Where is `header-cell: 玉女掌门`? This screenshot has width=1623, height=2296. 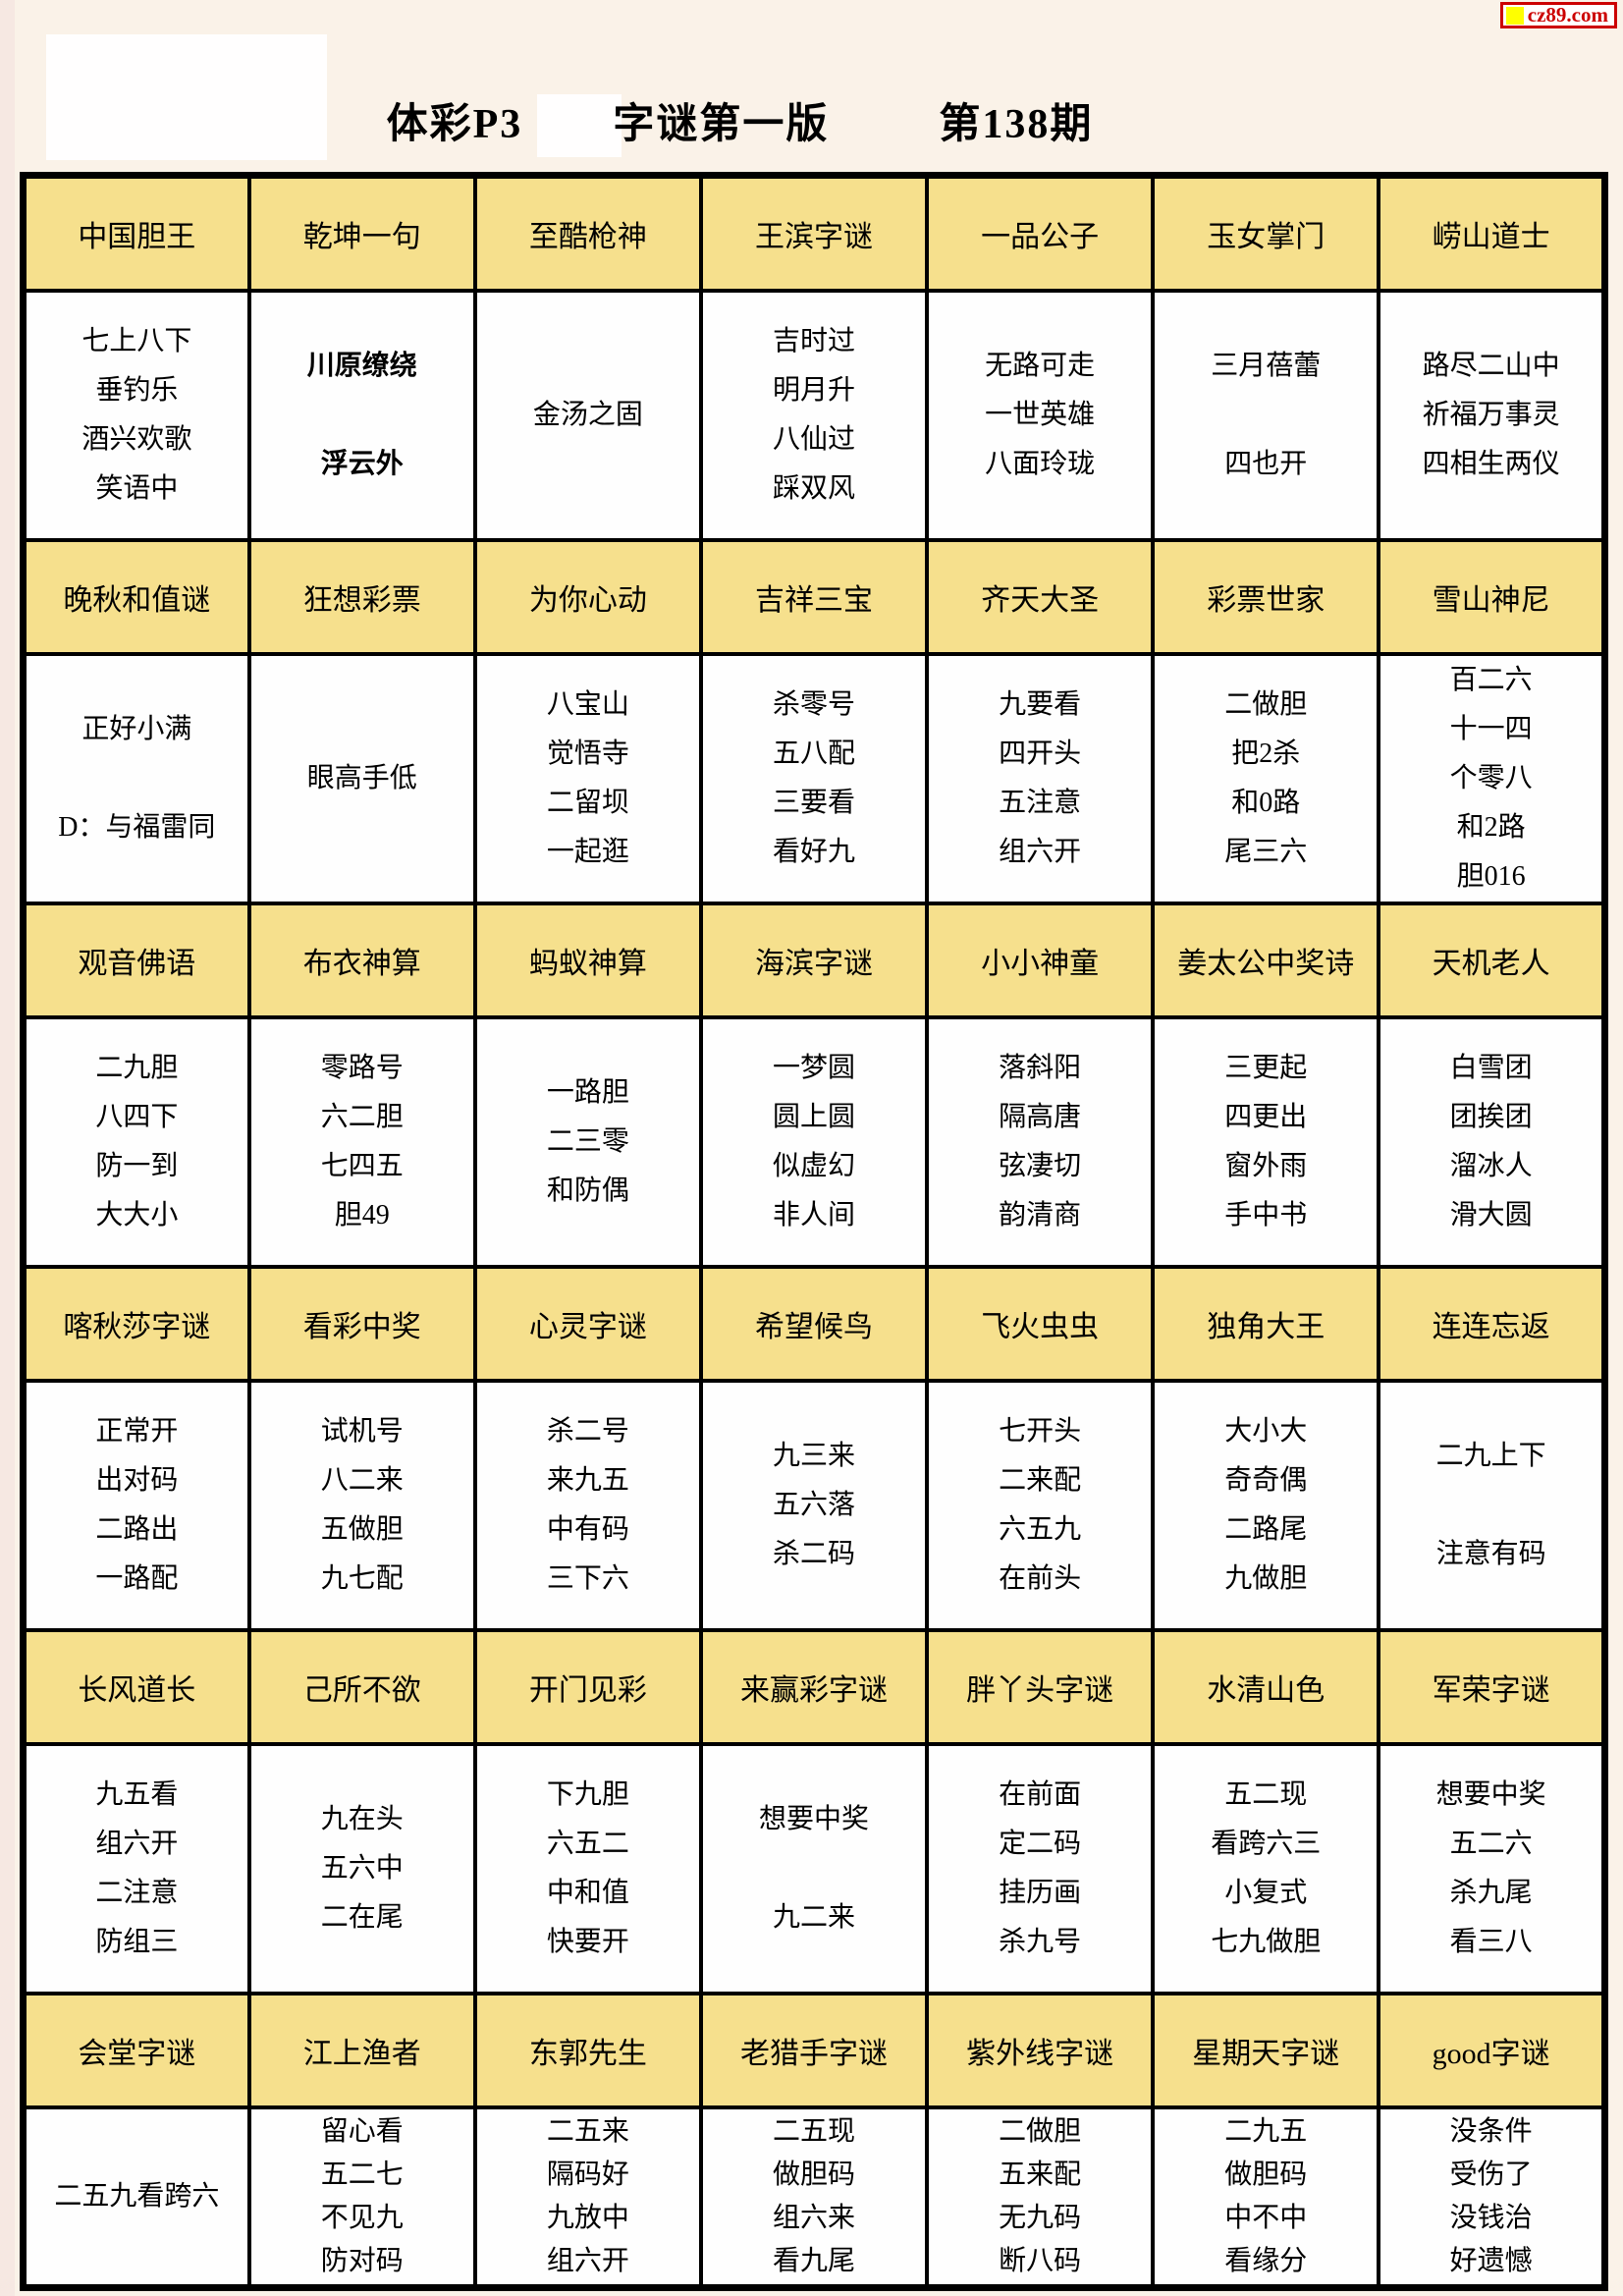 header-cell: 玉女掌门 is located at coordinates (1266, 233).